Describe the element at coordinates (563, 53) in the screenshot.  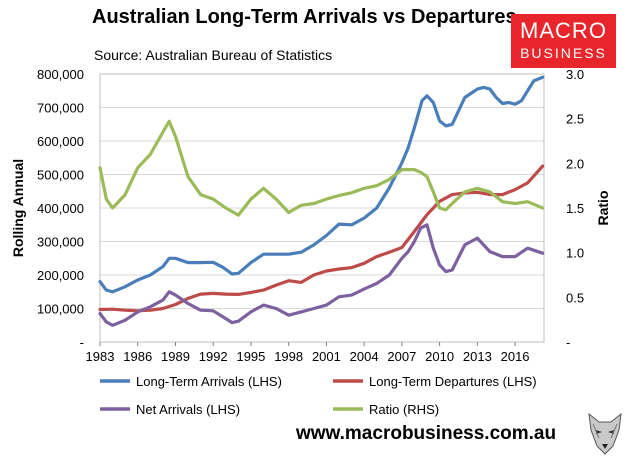
I see `logo-line2: BUSINESS` at that location.